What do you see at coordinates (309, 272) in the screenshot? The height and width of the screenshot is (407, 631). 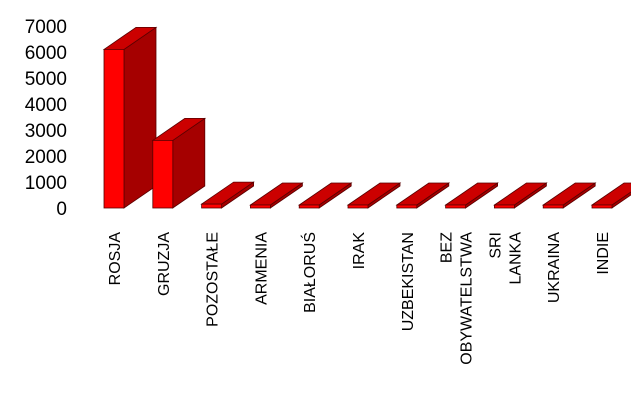 I see `x-category-label: BIAŁORUŚ` at bounding box center [309, 272].